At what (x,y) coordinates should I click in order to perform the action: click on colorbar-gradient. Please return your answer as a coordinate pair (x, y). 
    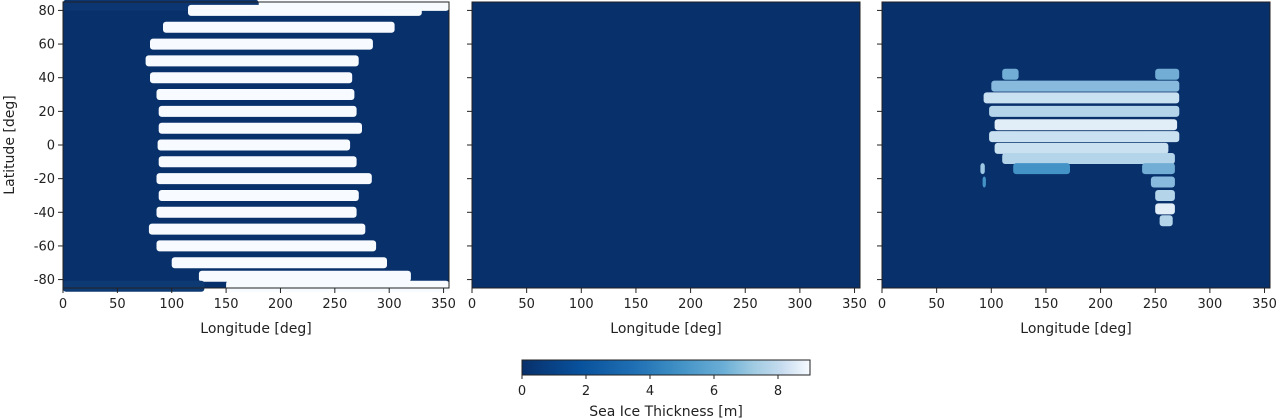
    Looking at the image, I should click on (666, 367).